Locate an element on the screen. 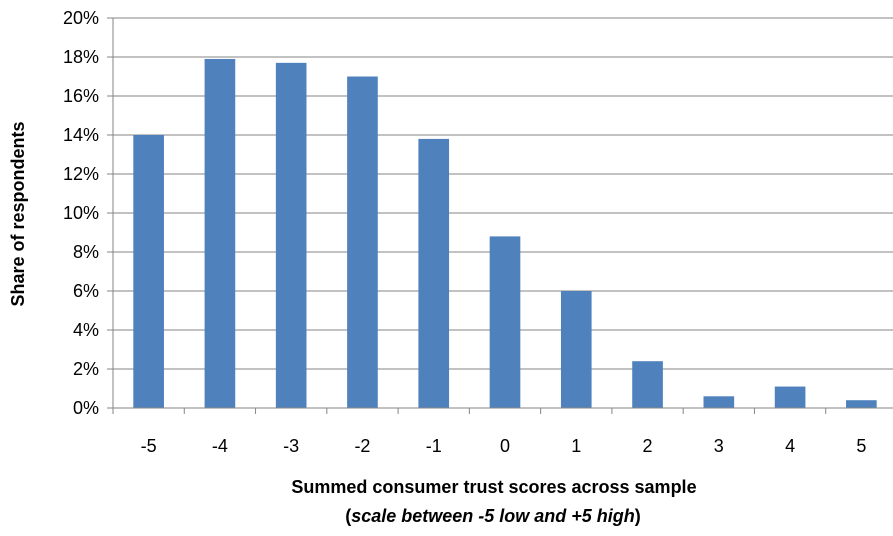  y-tick-label: 6% is located at coordinates (86, 291).